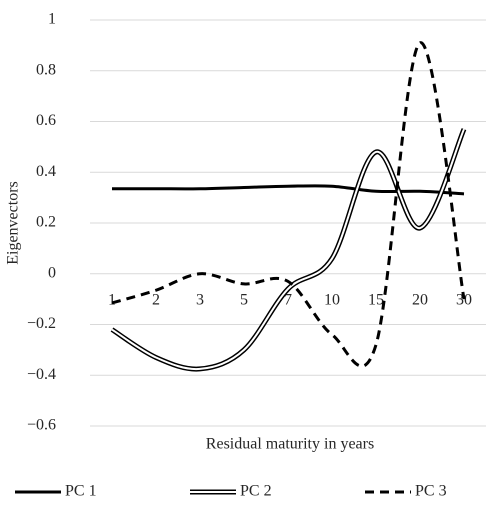 The image size is (487, 514). What do you see at coordinates (81, 491) in the screenshot?
I see `legend-label: PC 1` at bounding box center [81, 491].